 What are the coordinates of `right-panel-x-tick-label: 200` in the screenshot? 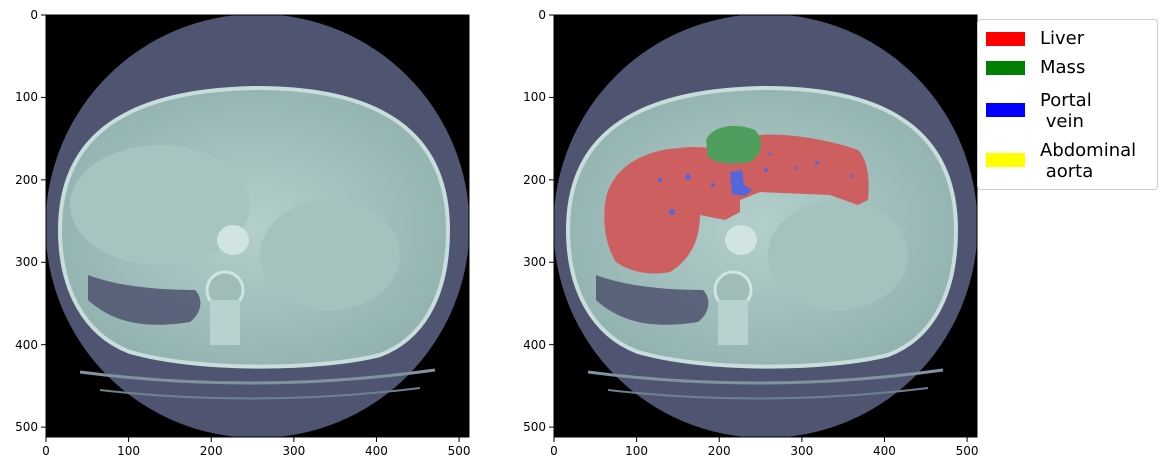 It's located at (719, 451).